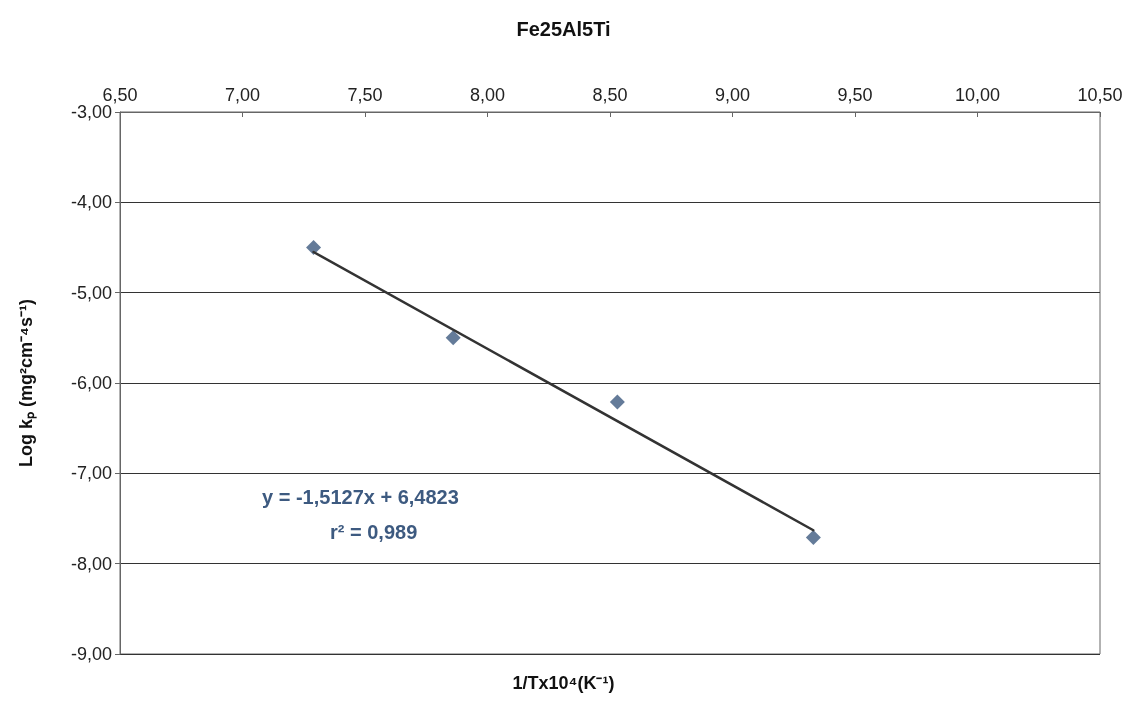 This screenshot has height=709, width=1127. I want to click on x-axis-title: 1/Tx10⁴(K⁻¹), so click(563, 683).